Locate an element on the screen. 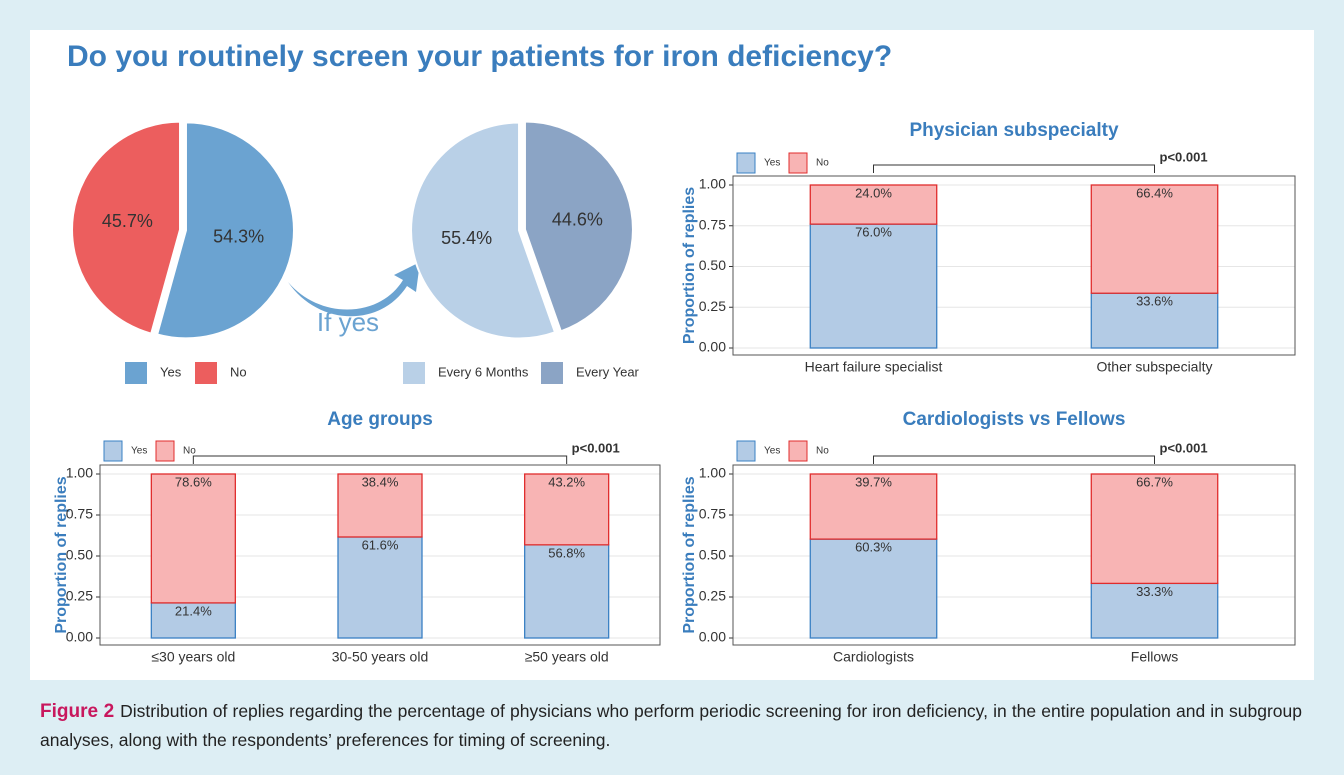  legend-label: Every 6 Months is located at coordinates (483, 371).